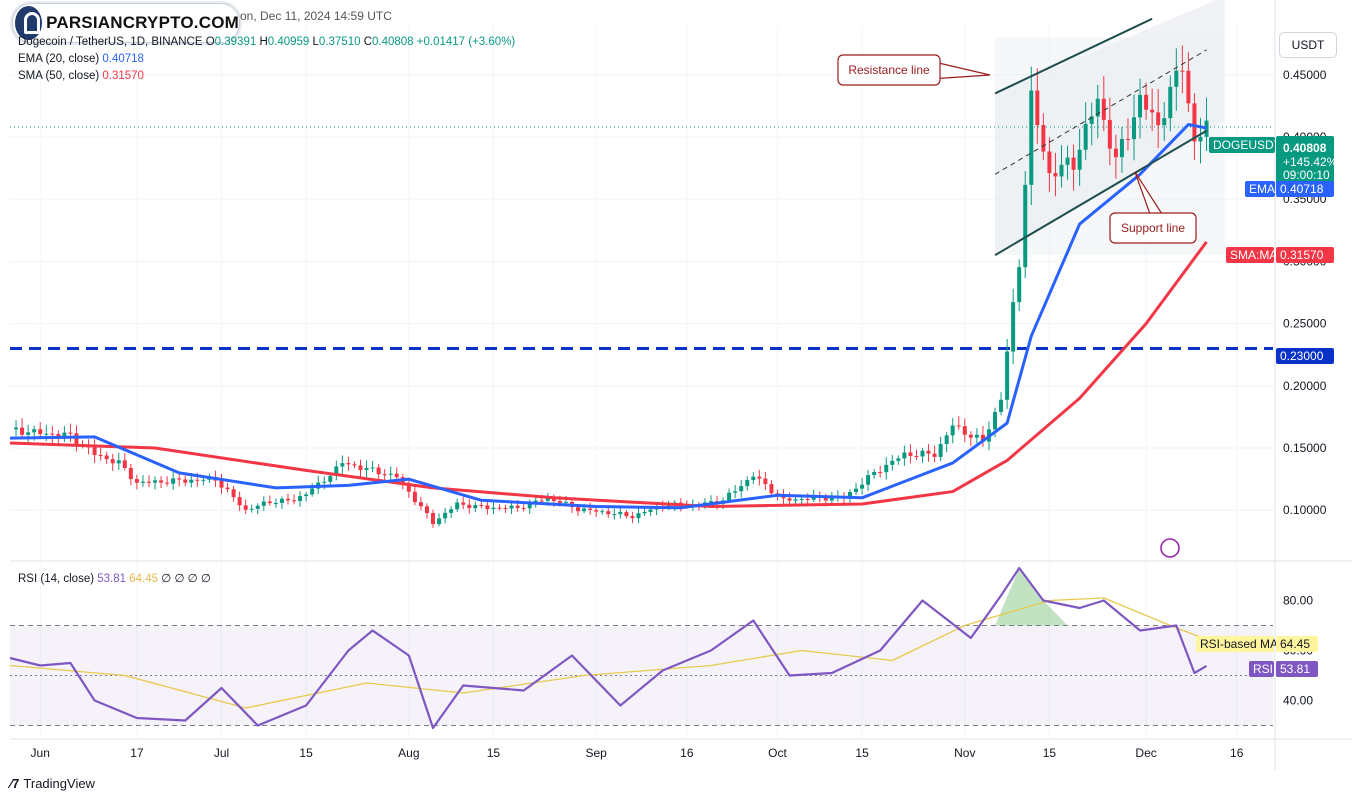  Describe the element at coordinates (964, 753) in the screenshot. I see `time-tick-label: Nov` at that location.